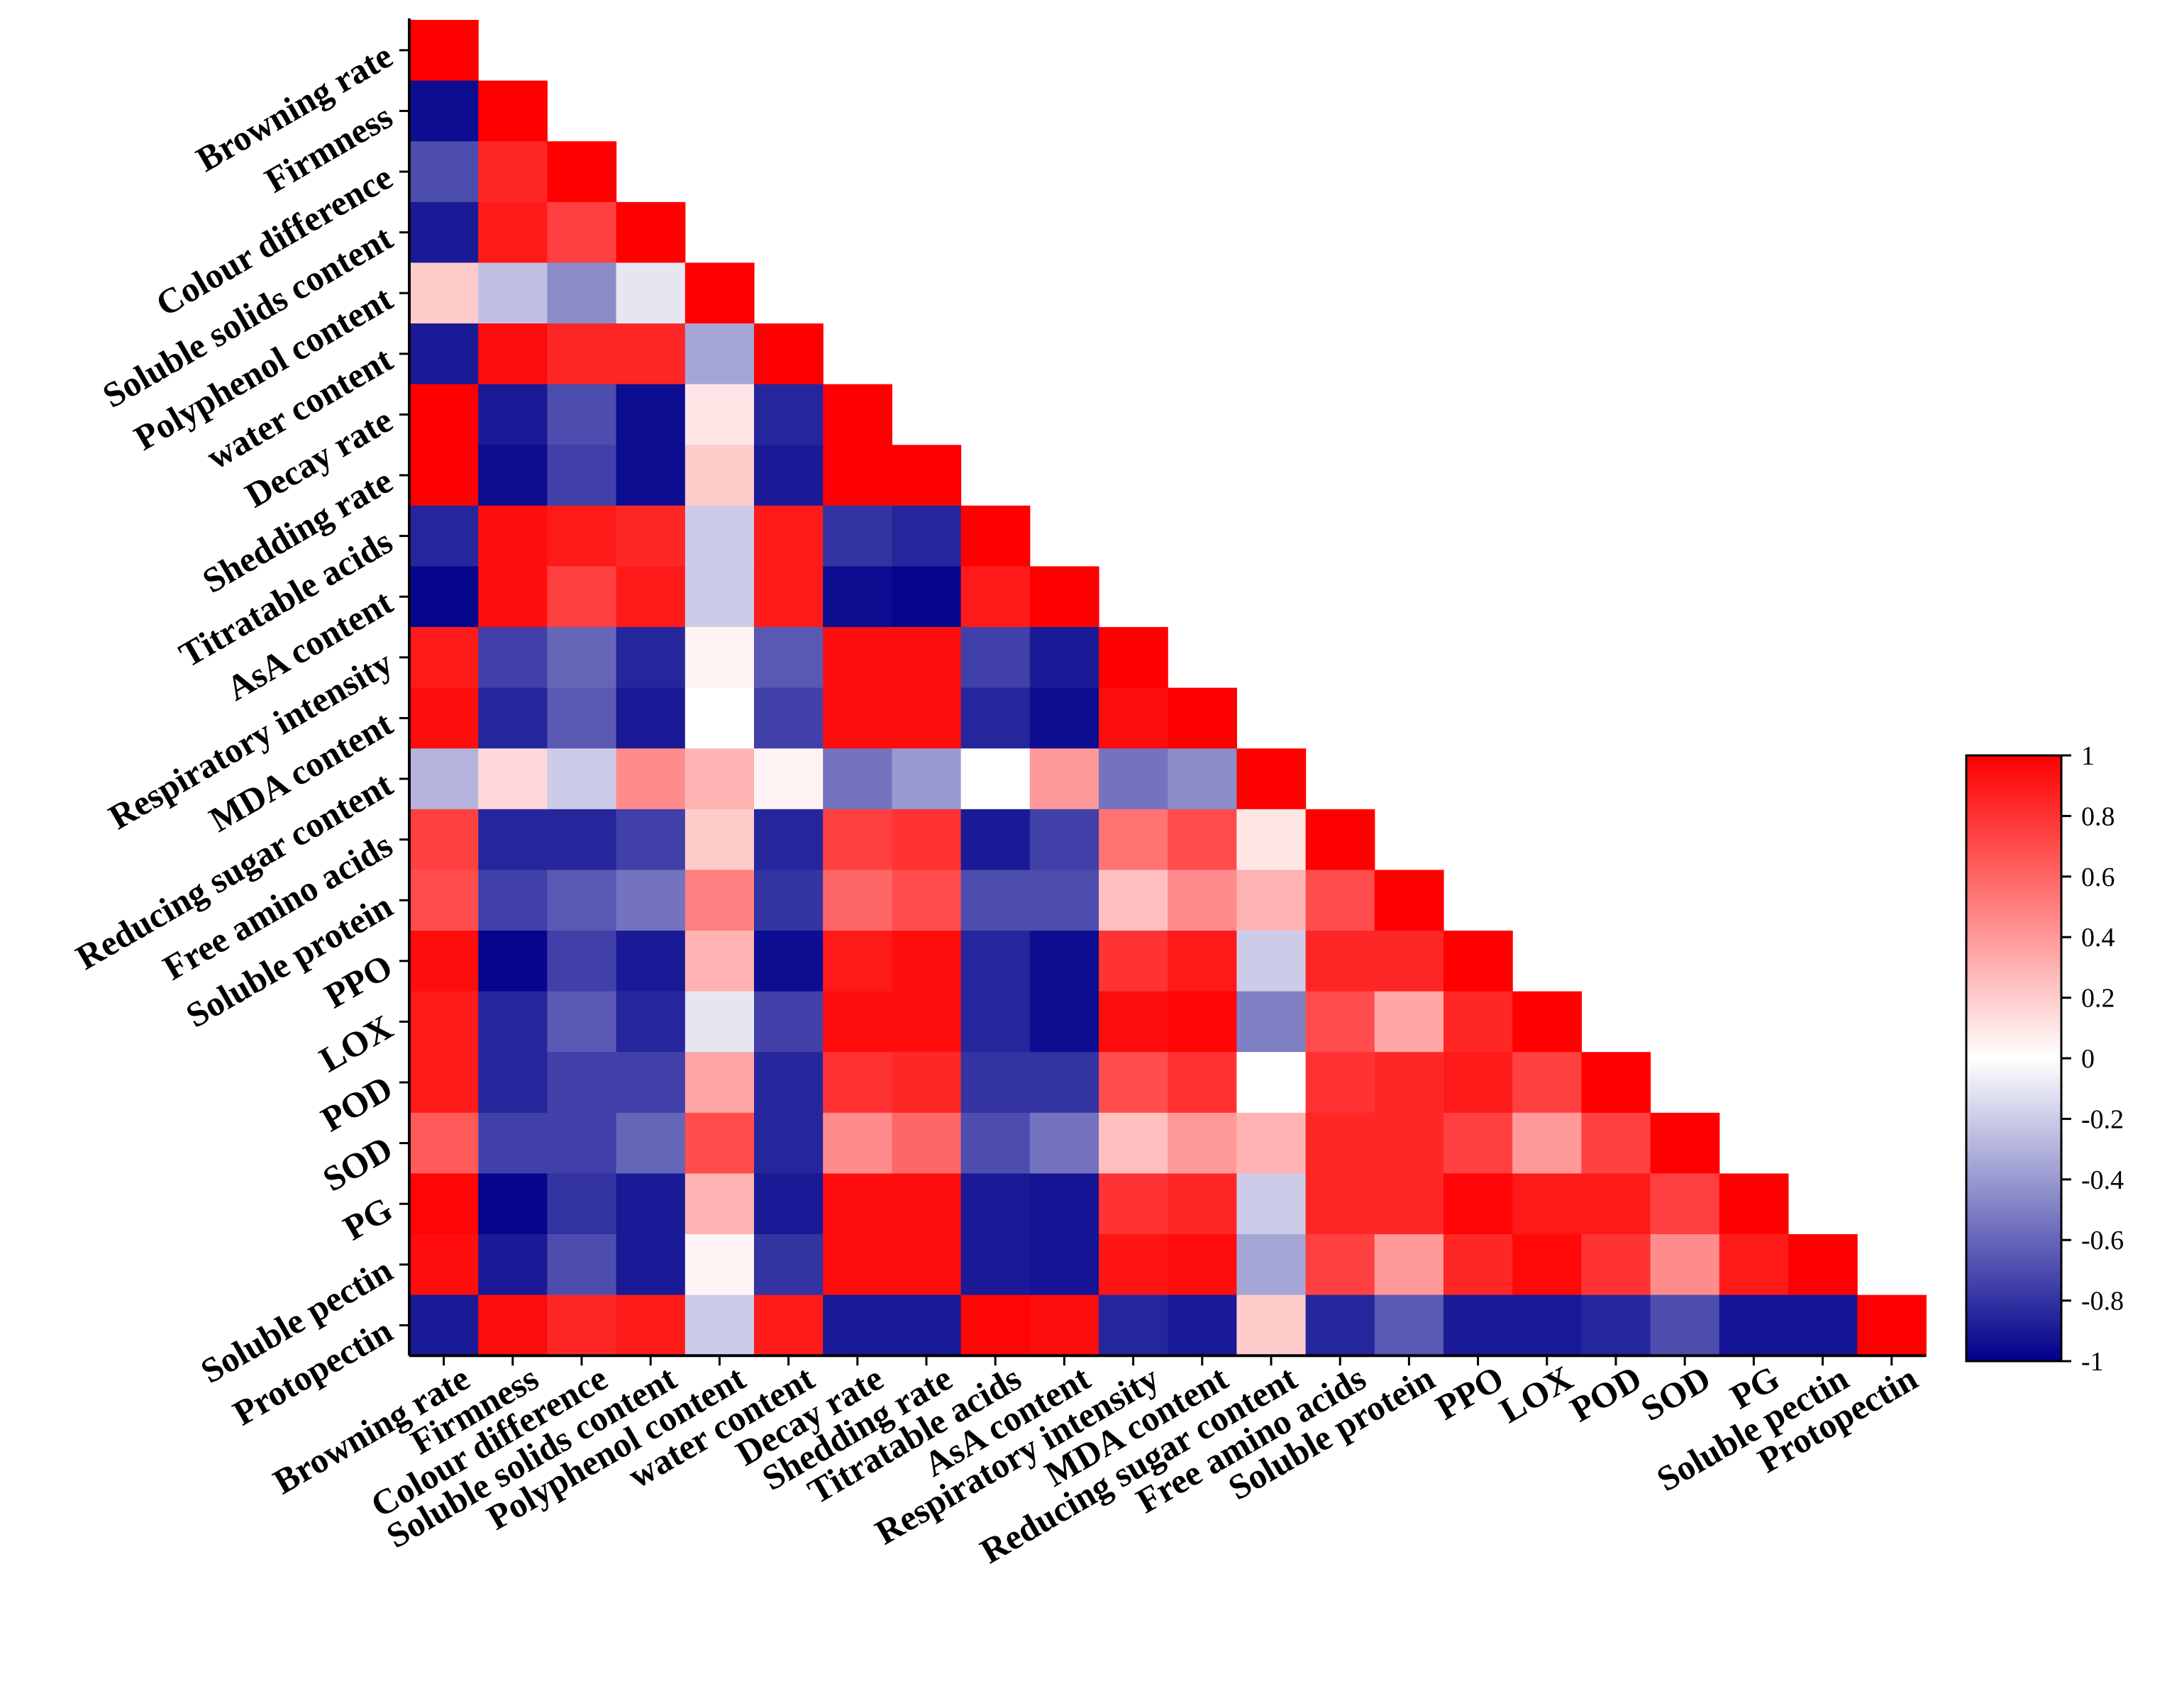 This screenshot has height=1708, width=2167. What do you see at coordinates (358, 1163) in the screenshot?
I see `y-tick-label: SOD` at bounding box center [358, 1163].